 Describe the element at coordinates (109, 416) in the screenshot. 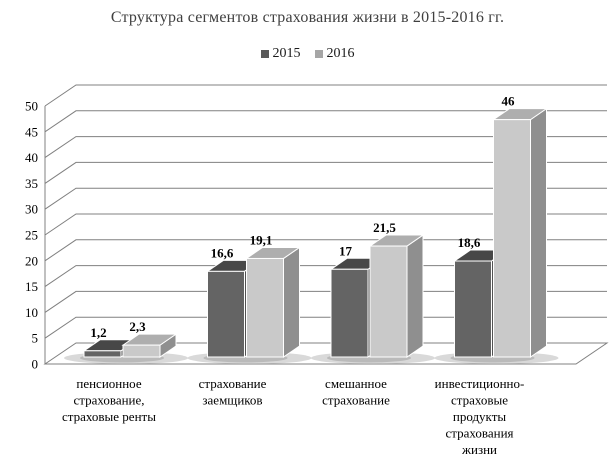

I see `x-axis-category-label-1: страховые ренты` at that location.